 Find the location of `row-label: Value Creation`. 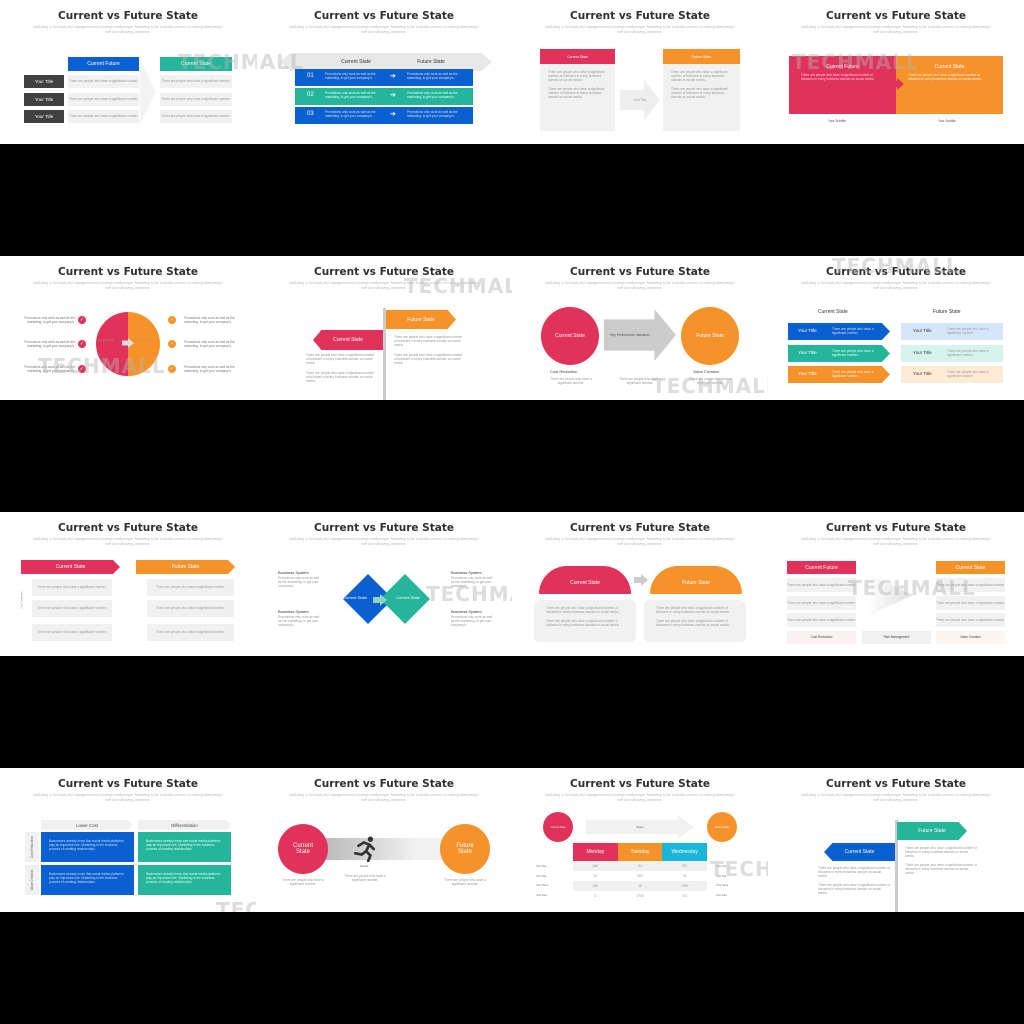

row-label: Value Creation is located at coordinates (31, 880).